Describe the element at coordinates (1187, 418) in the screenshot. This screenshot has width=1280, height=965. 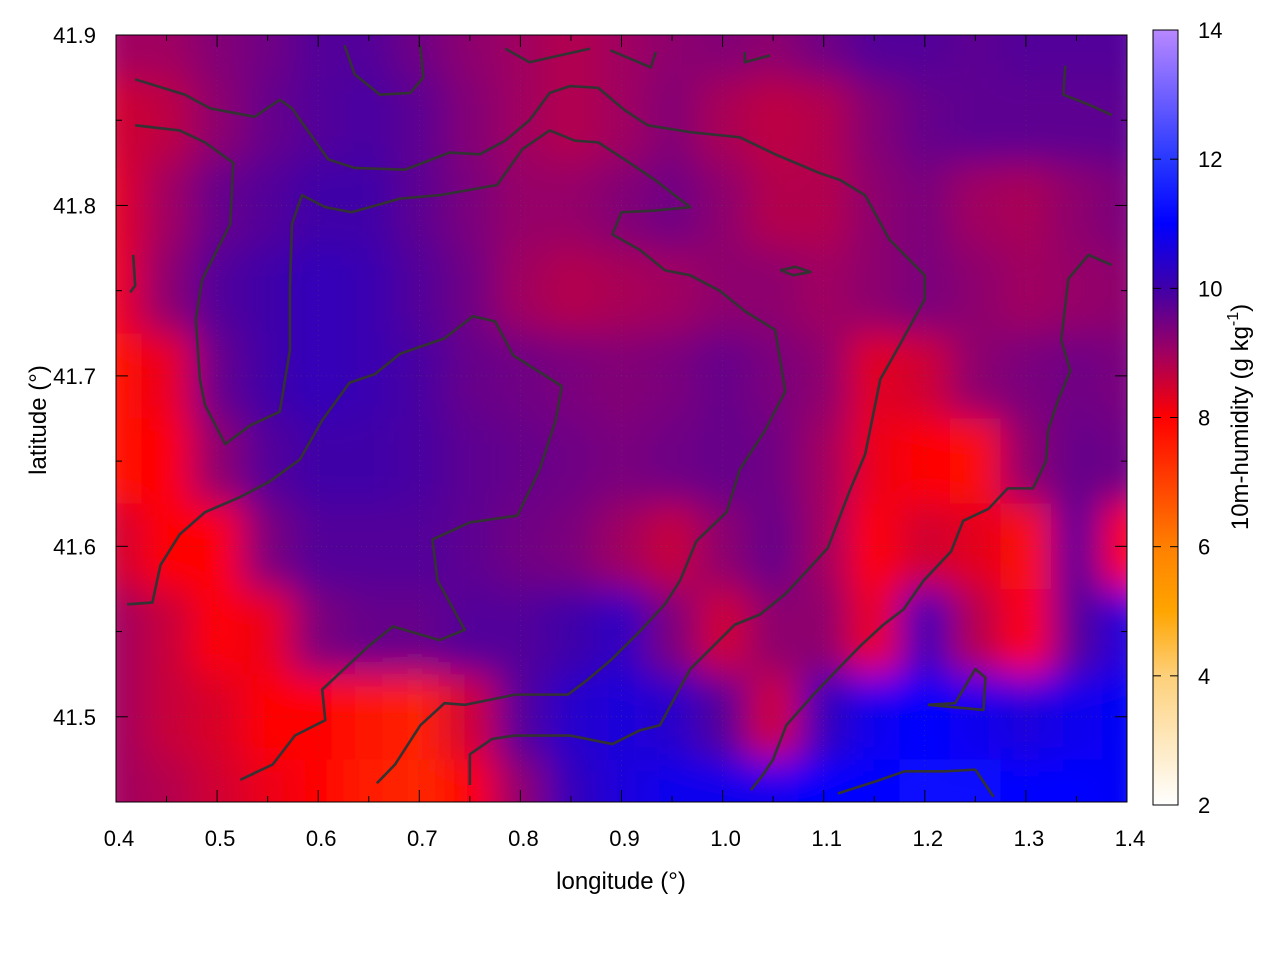
I see `colorbar-ticks: 2 4 6 8 10 12 14` at that location.